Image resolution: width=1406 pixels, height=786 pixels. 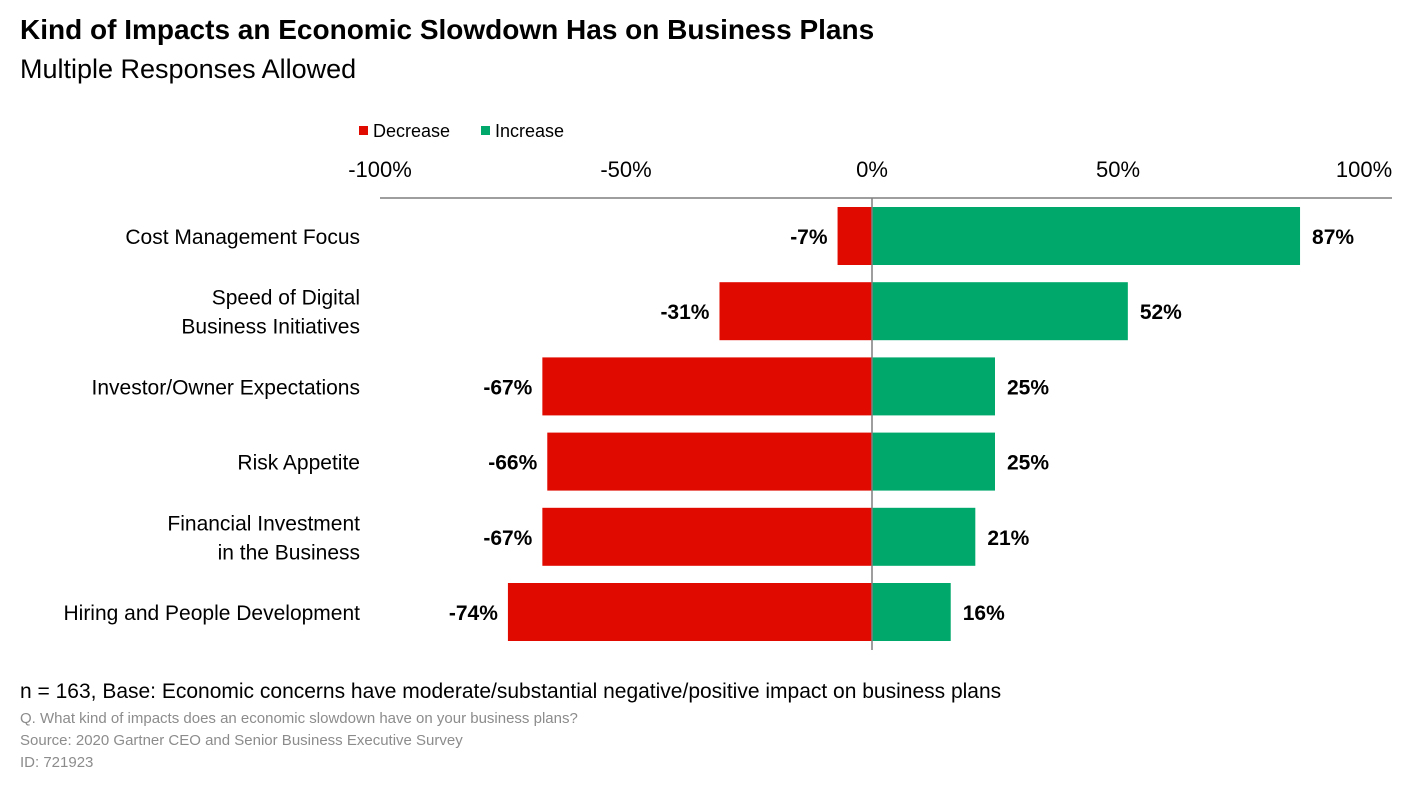 What do you see at coordinates (809, 237) in the screenshot?
I see `data-label-decrease: -7%` at bounding box center [809, 237].